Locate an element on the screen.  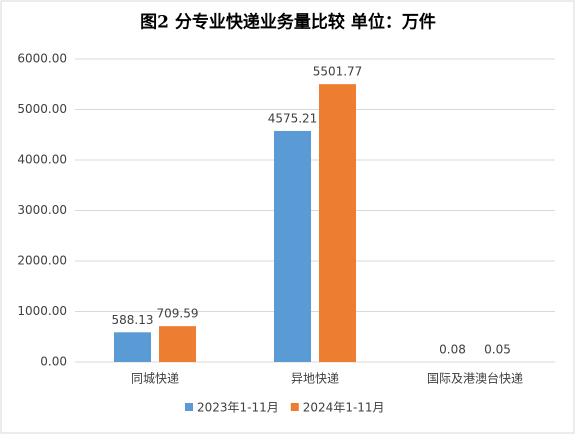
y-tick-label: 4000.00 is located at coordinates (42, 160).